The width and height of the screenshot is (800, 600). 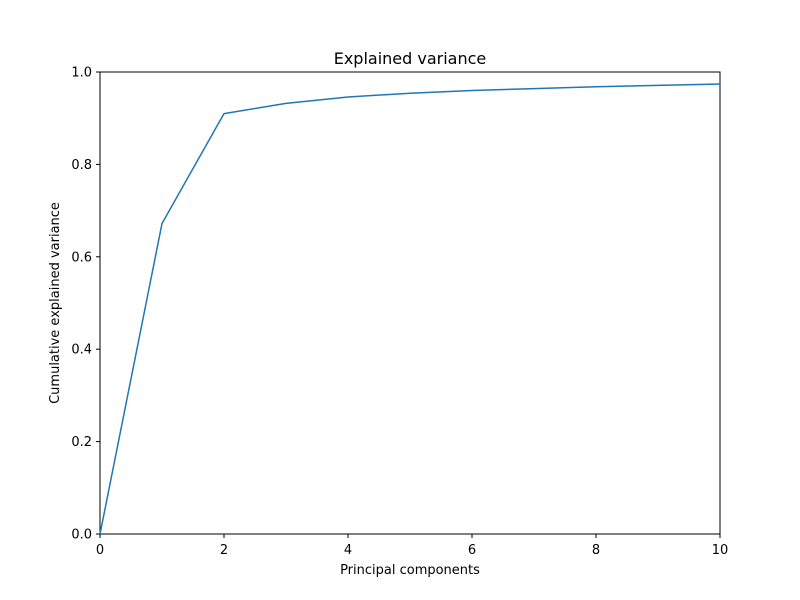 What do you see at coordinates (85, 304) in the screenshot?
I see `y-axis-ticks: 0.0 0.2 0.4 0.6 0.8 1.0` at bounding box center [85, 304].